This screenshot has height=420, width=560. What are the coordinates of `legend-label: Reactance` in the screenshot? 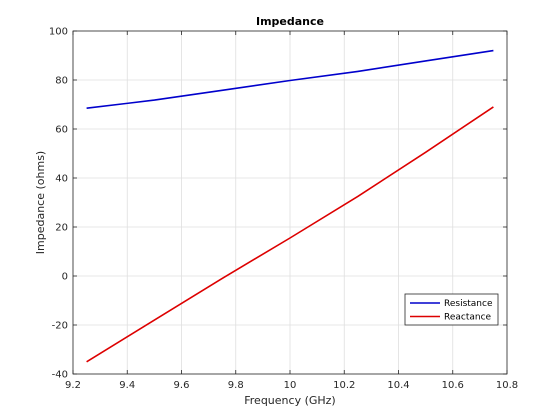 It's located at (468, 318).